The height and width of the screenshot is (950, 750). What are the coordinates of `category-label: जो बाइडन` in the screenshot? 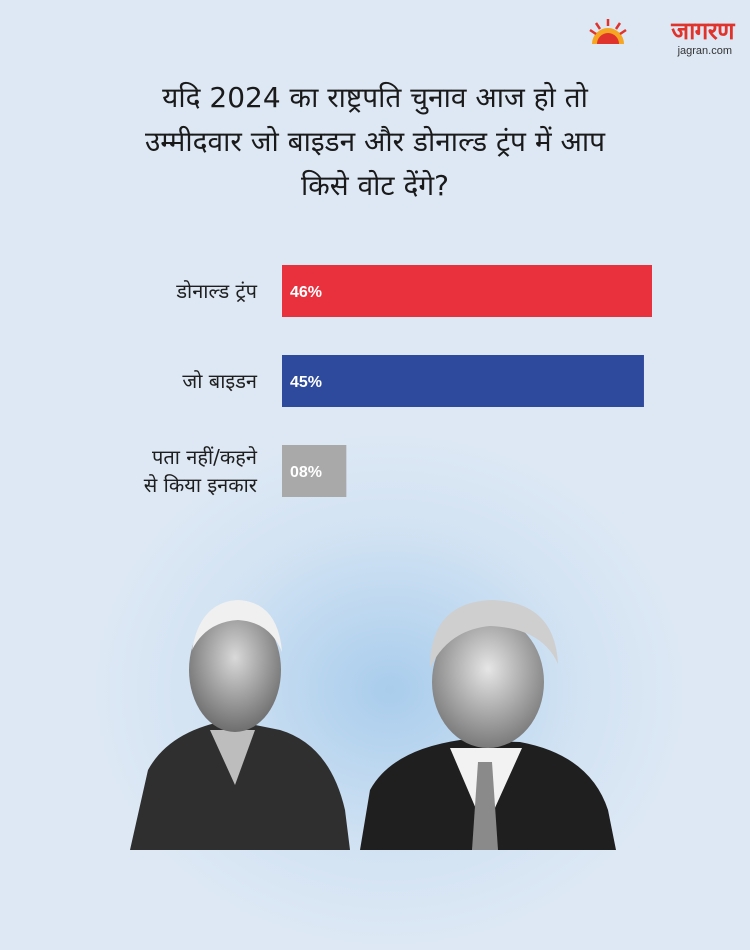 It's located at (219, 381).